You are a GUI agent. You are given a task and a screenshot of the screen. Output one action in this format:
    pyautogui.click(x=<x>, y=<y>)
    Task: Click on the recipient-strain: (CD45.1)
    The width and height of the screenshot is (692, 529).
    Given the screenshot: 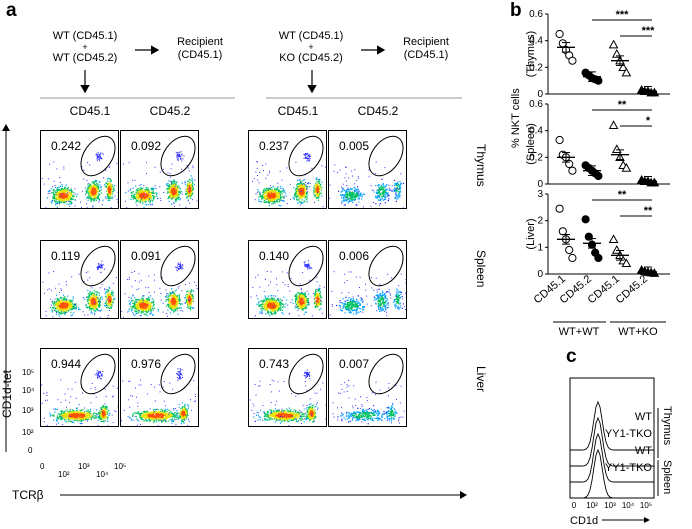 What is the action you would take?
    pyautogui.click(x=426, y=55)
    